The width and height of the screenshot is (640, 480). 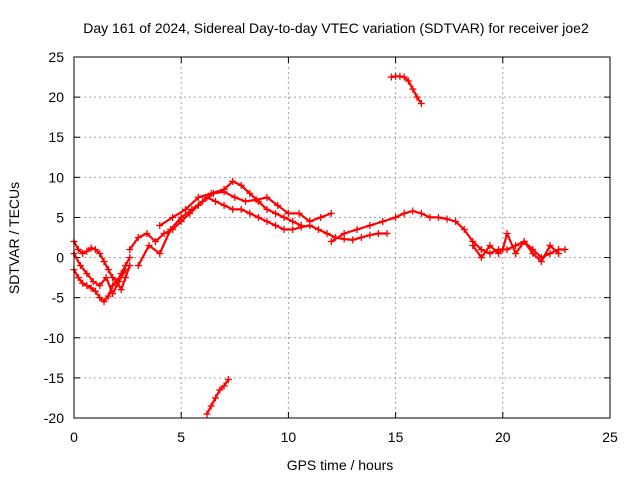 I want to click on series-high-outlier-arc, so click(x=406, y=90).